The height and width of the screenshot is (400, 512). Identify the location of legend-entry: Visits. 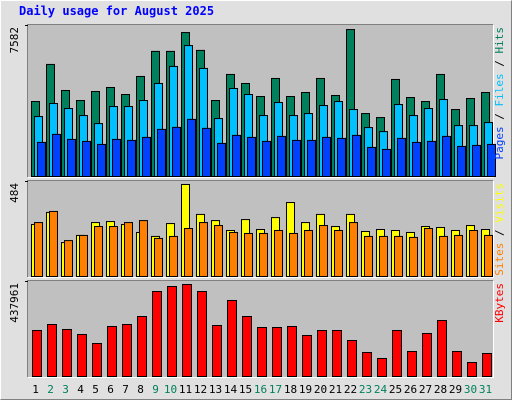
(499, 203).